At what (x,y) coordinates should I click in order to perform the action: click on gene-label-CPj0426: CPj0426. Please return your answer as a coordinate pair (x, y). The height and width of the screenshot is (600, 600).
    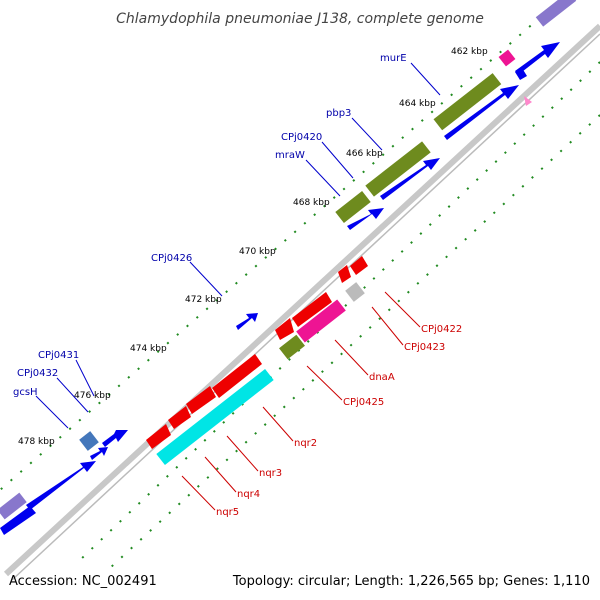
    Looking at the image, I should click on (171, 258).